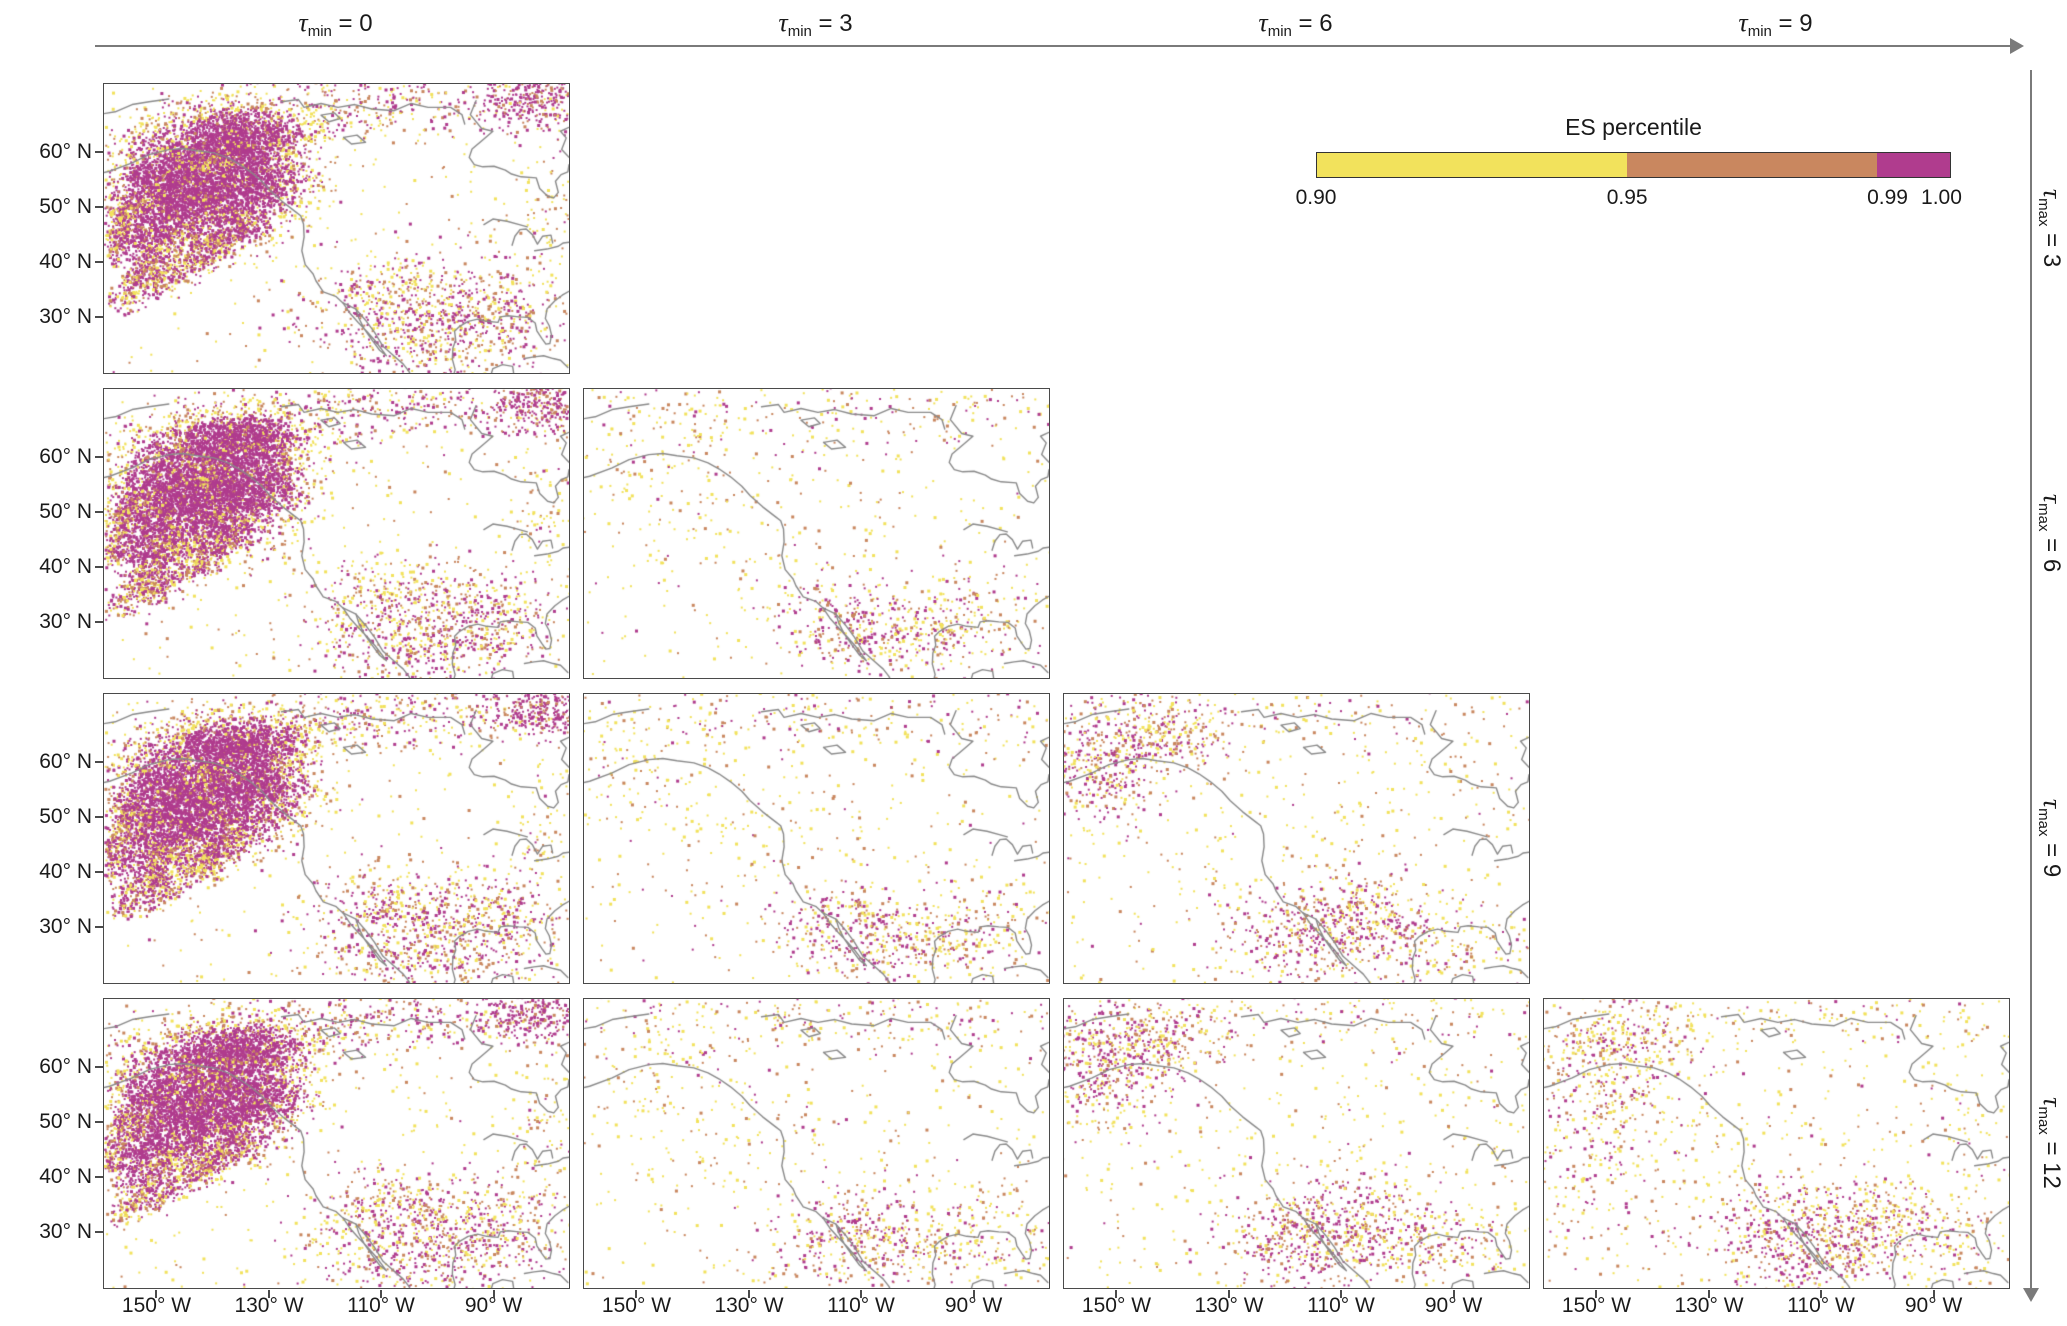 Image resolution: width=2067 pixels, height=1326 pixels. Describe the element at coordinates (2051, 1161) in the screenshot. I see `tau-value: = 12` at that location.